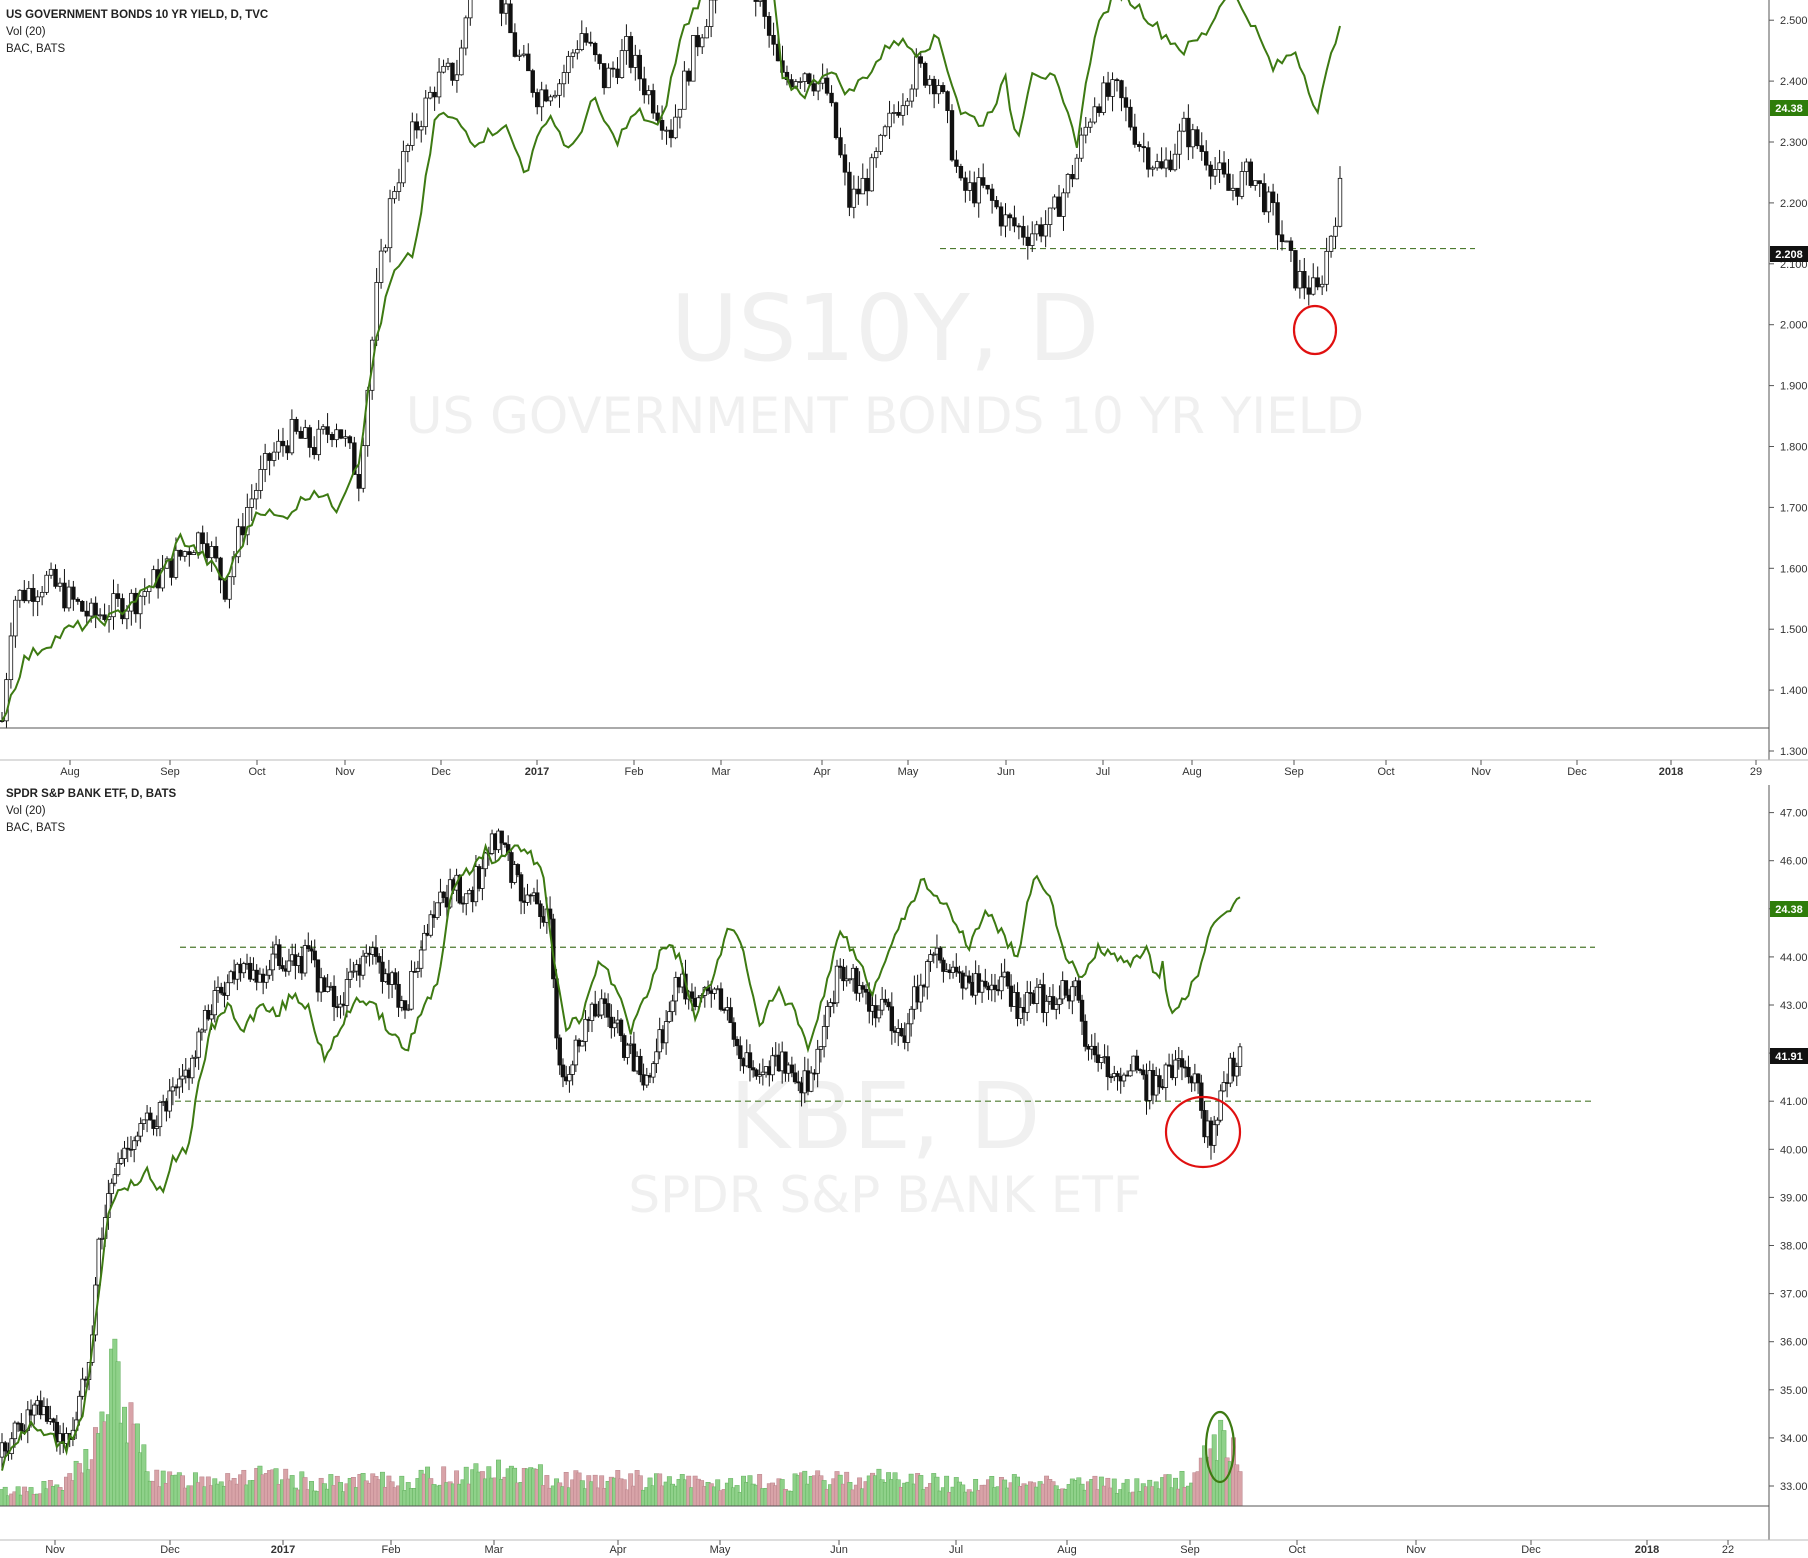 The image size is (1808, 1558). Describe the element at coordinates (1794, 1295) in the screenshot. I see `price-tick-label: 37.00` at that location.